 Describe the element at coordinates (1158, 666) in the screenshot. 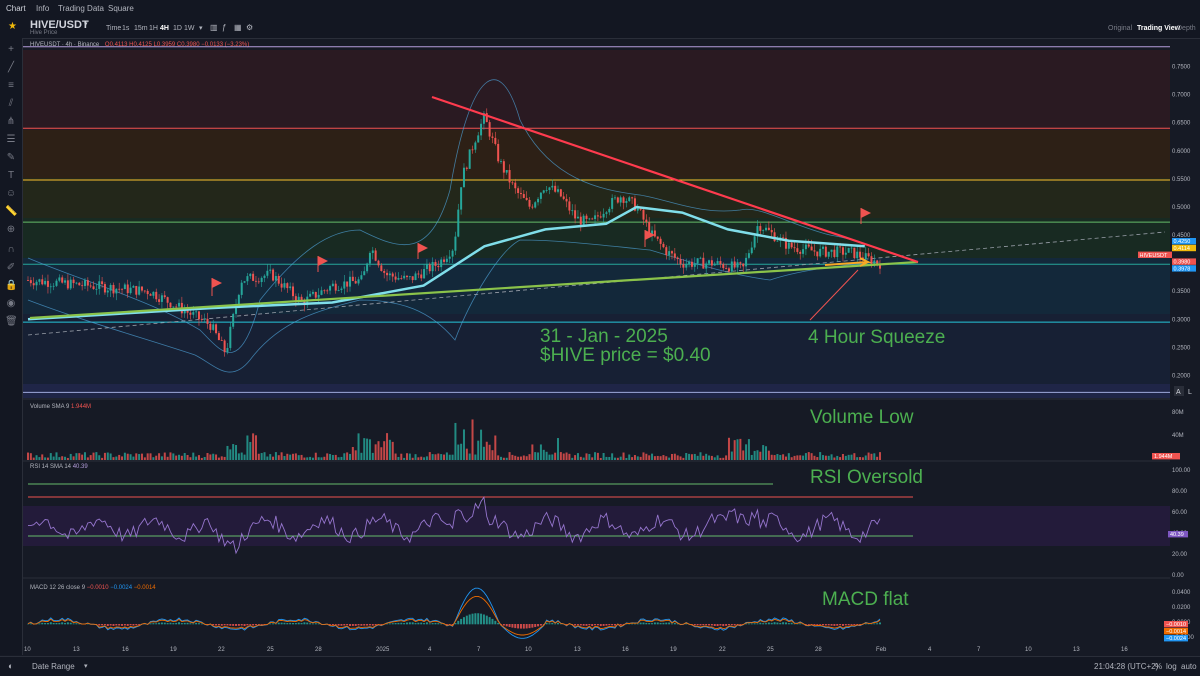

I see `percent-toggle: %` at that location.